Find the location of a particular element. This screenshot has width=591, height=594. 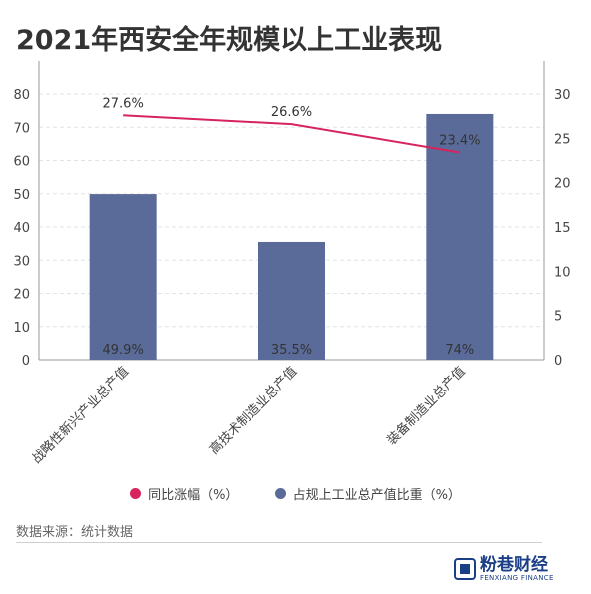

bar-data-label: 49.9% is located at coordinates (123, 350).